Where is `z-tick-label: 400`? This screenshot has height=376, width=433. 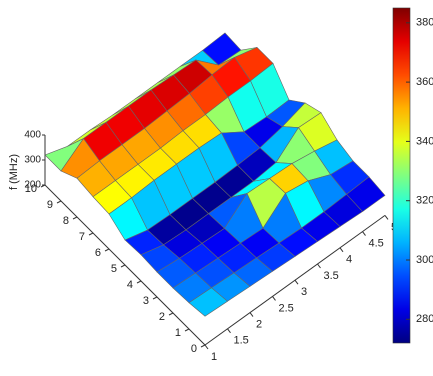 z-tick-label: 400 is located at coordinates (32, 135).